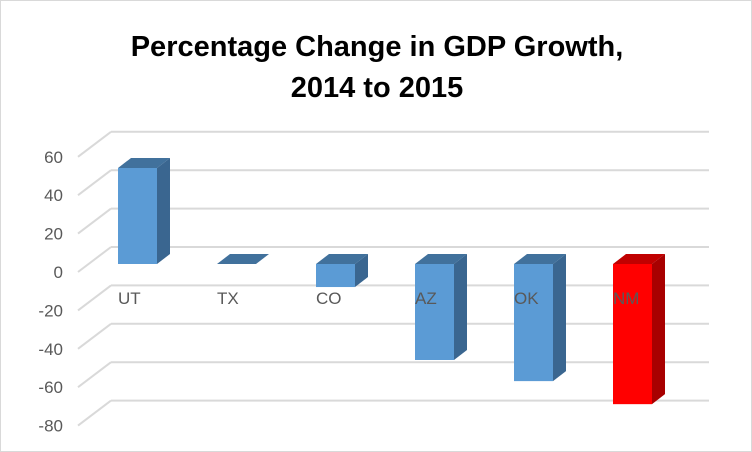 The image size is (752, 452). Describe the element at coordinates (50, 310) in the screenshot. I see `y-tick-label: -20` at that location.